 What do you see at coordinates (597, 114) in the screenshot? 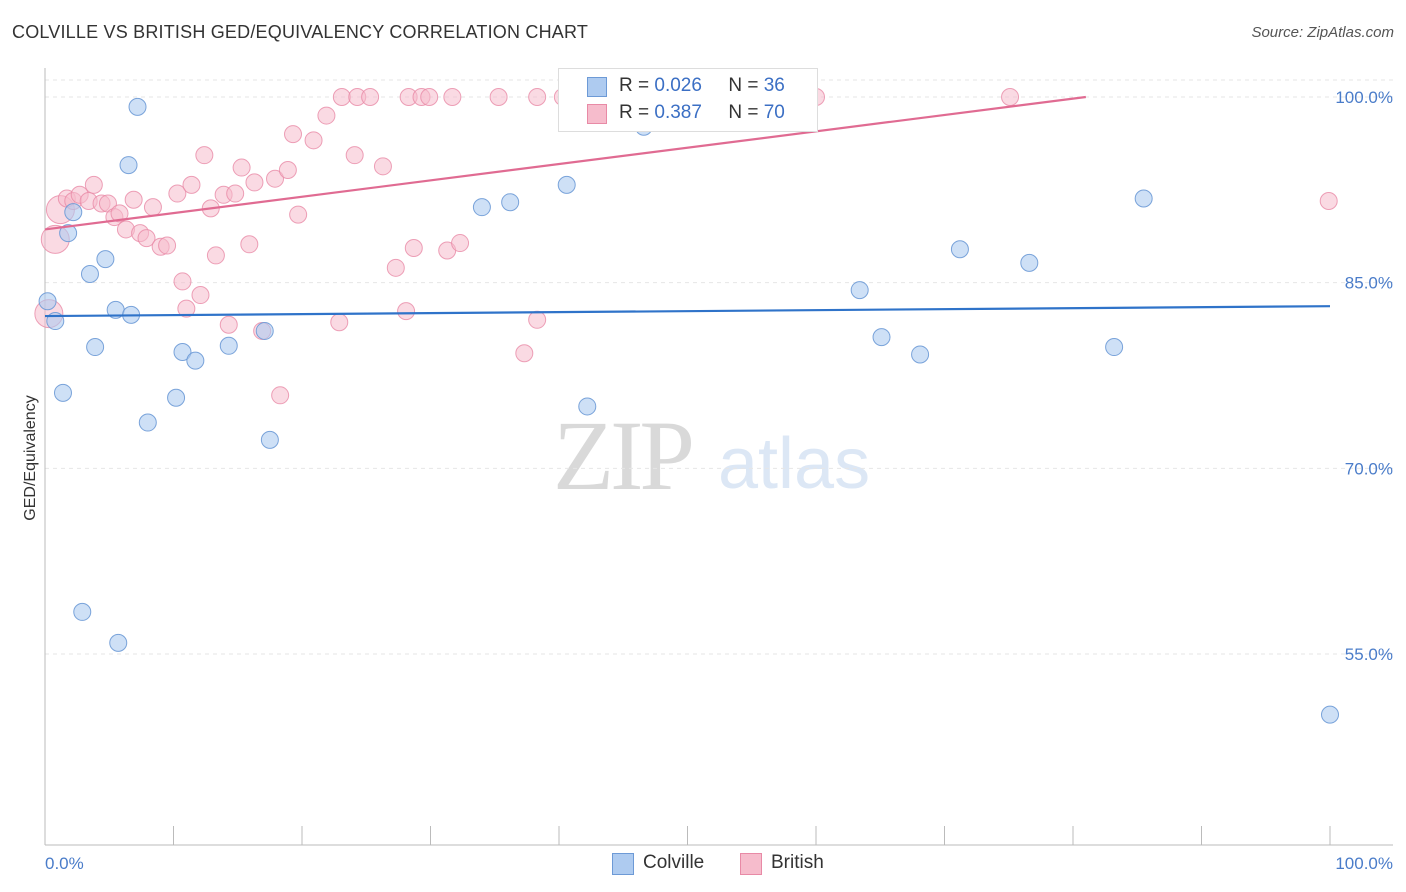
I see `british-legend-swatch` at bounding box center [597, 114].